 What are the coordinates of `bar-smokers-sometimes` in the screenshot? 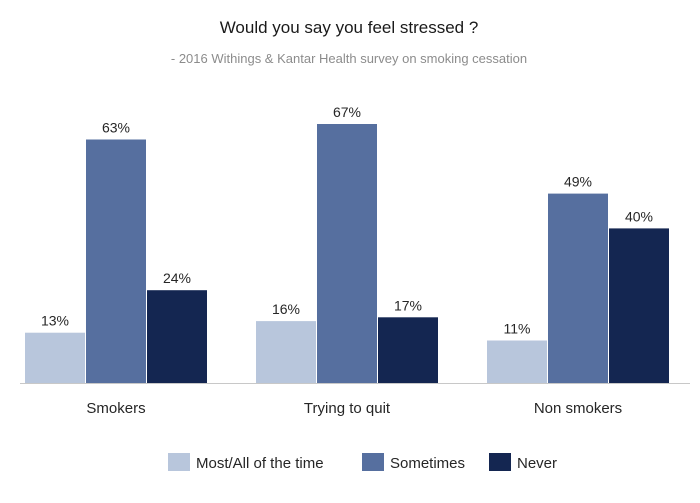 It's located at (116, 261).